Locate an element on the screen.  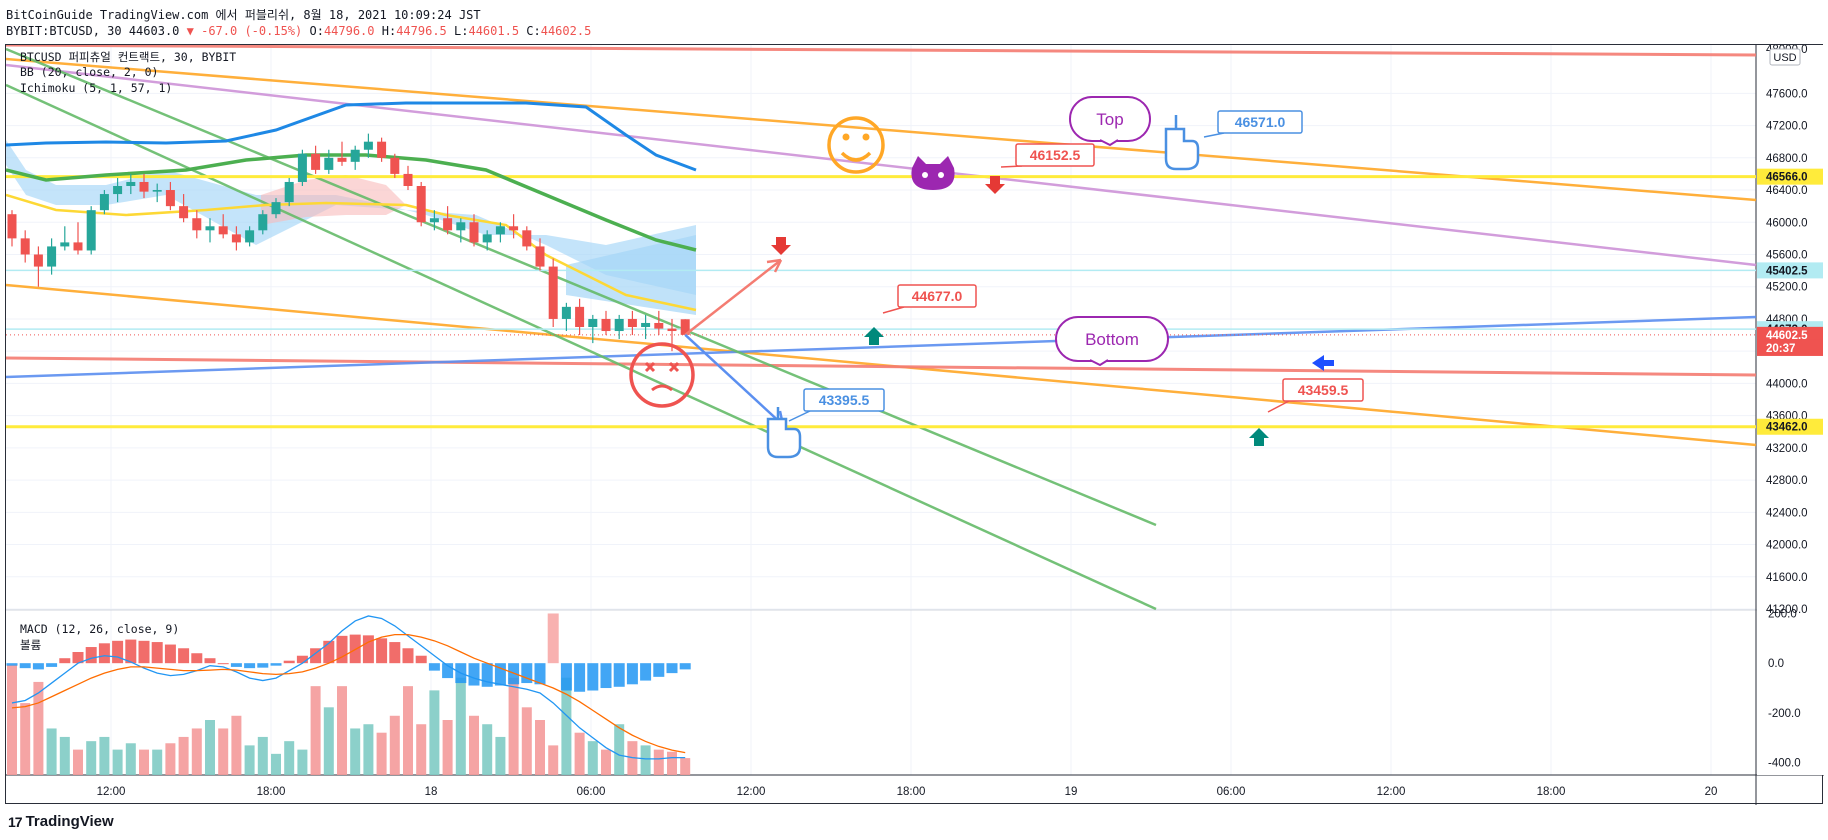
macd-tick-label: 200.0 is located at coordinates (1782, 614).